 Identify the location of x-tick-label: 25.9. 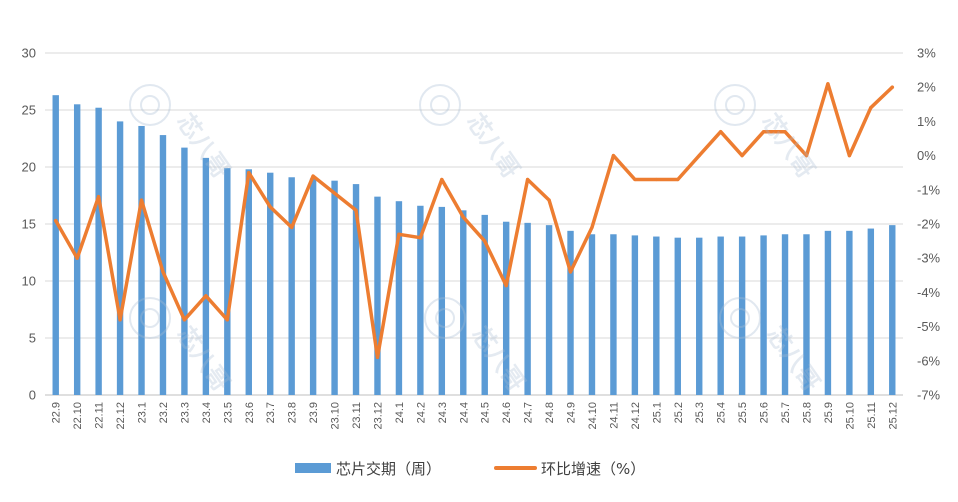
(829, 412).